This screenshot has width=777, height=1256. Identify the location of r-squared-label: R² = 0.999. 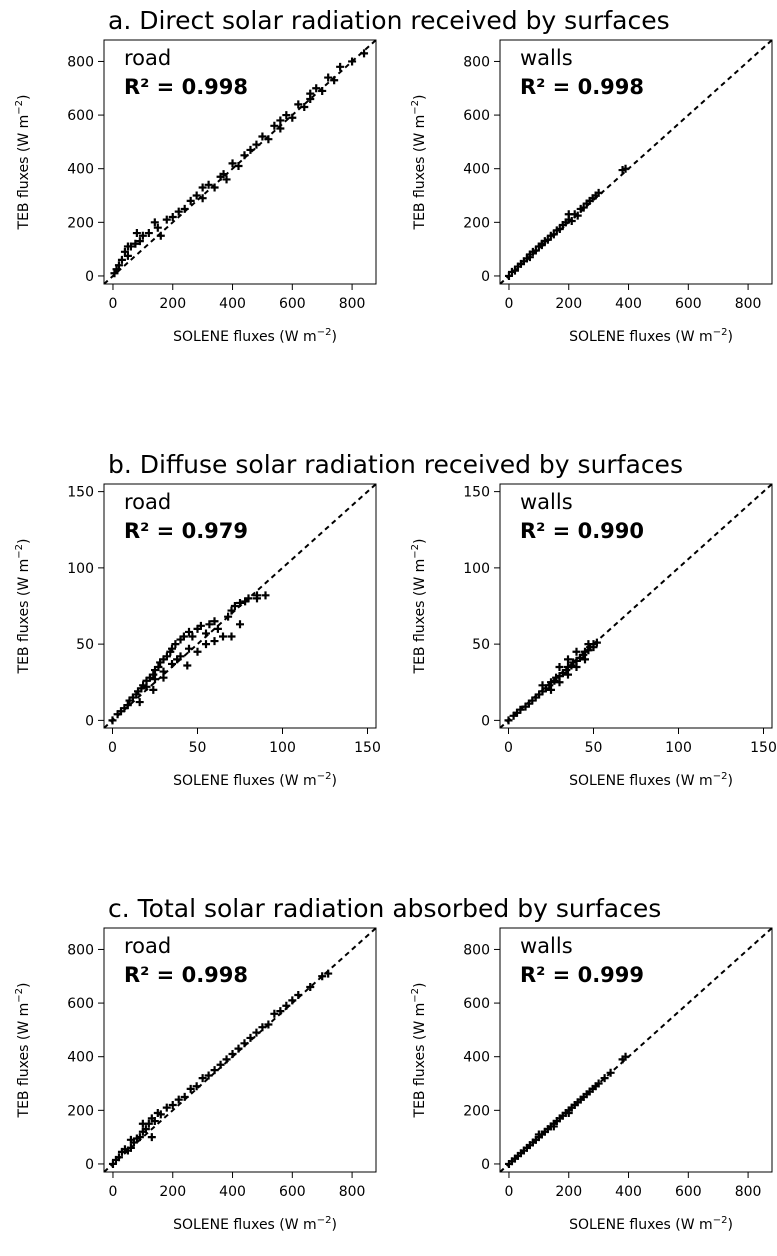
(582, 975).